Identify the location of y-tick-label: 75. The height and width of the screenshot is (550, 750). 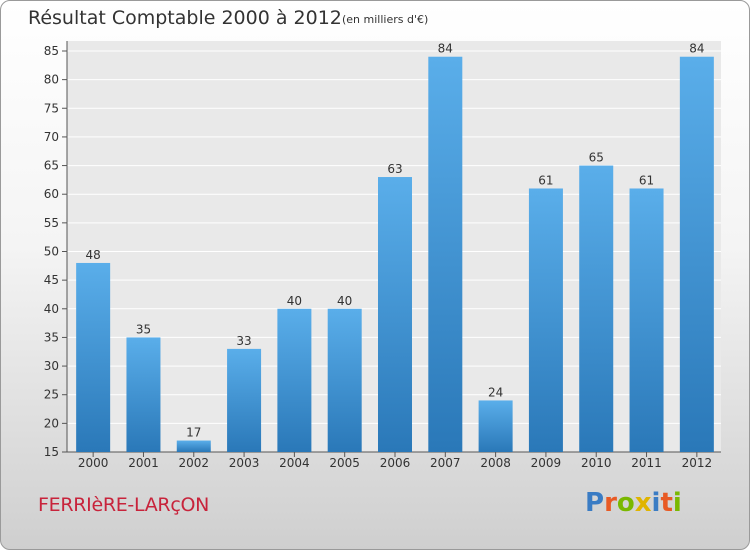
(51, 108).